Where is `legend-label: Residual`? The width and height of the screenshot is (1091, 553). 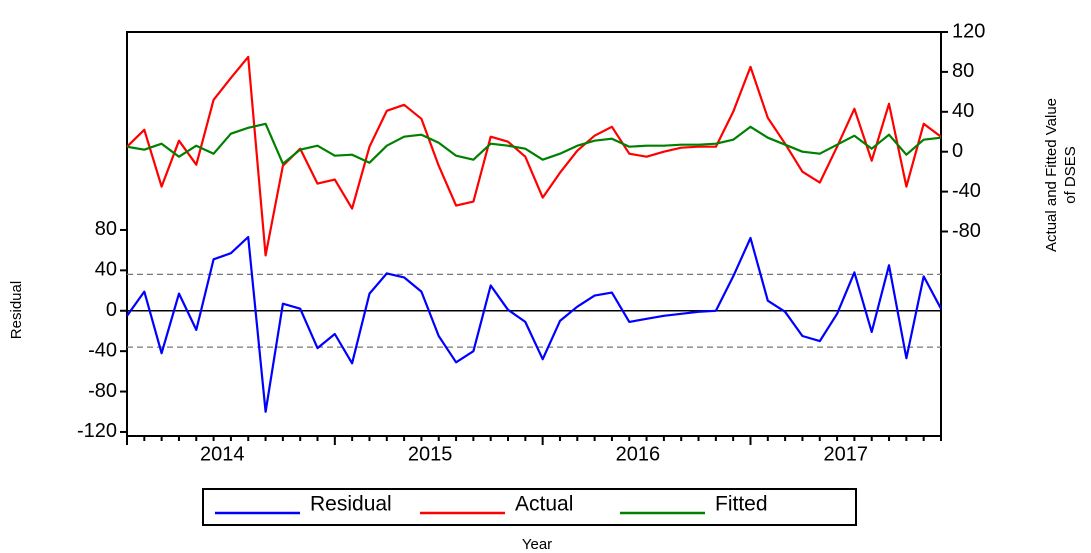
legend-label: Residual is located at coordinates (351, 504).